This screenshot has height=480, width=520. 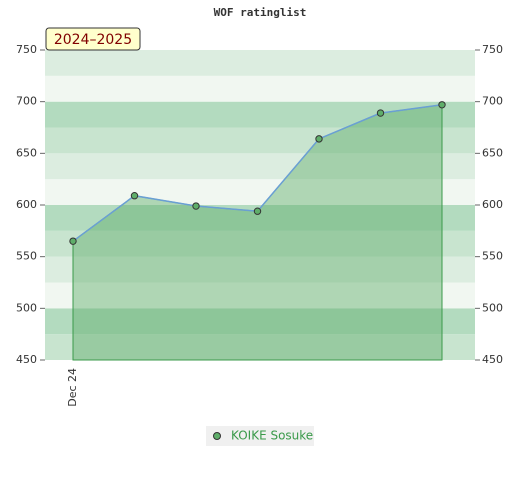 I want to click on y-tick-label: 700, so click(x=26, y=101).